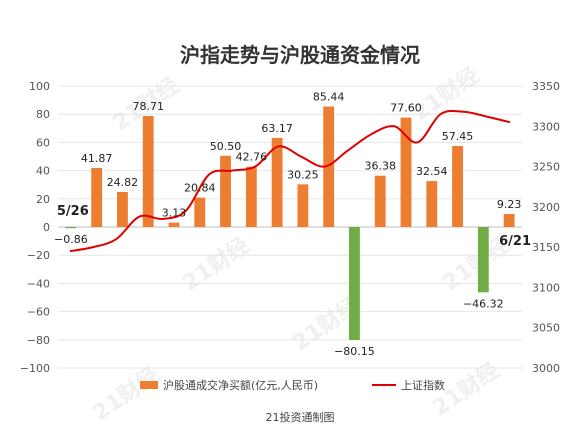 The width and height of the screenshot is (580, 447). What do you see at coordinates (226, 146) in the screenshot?
I see `bar-value-label: 50.50` at bounding box center [226, 146].